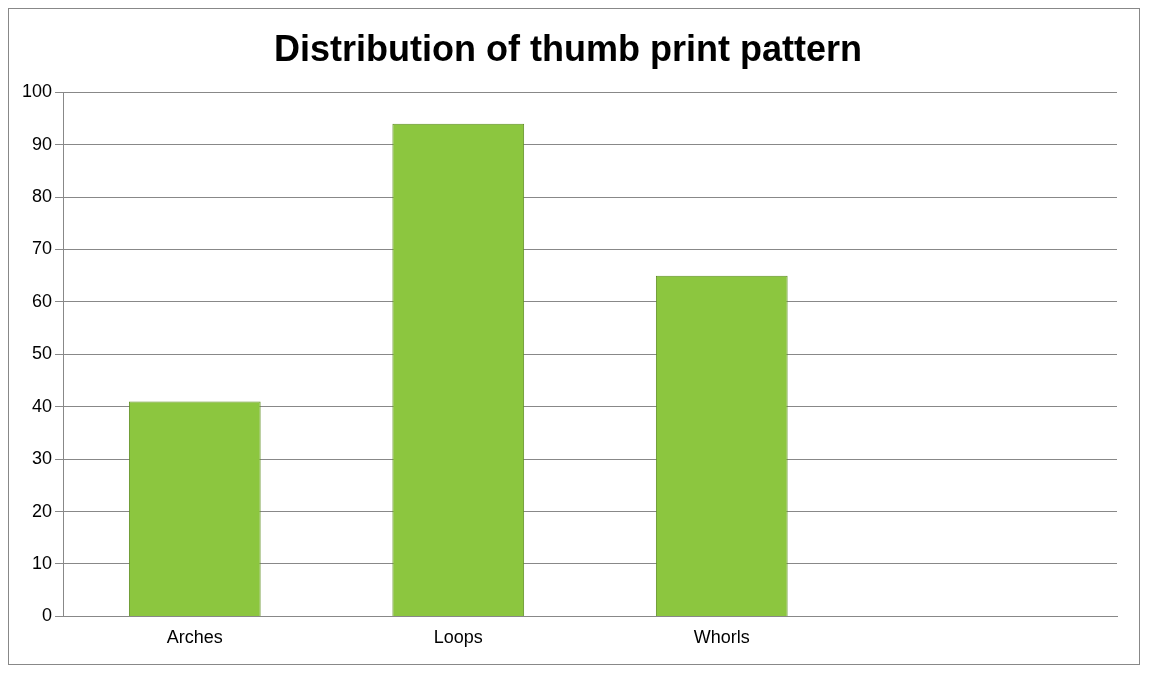 The image size is (1153, 675). Describe the element at coordinates (194, 637) in the screenshot. I see `x-tick-label: Arches` at that location.